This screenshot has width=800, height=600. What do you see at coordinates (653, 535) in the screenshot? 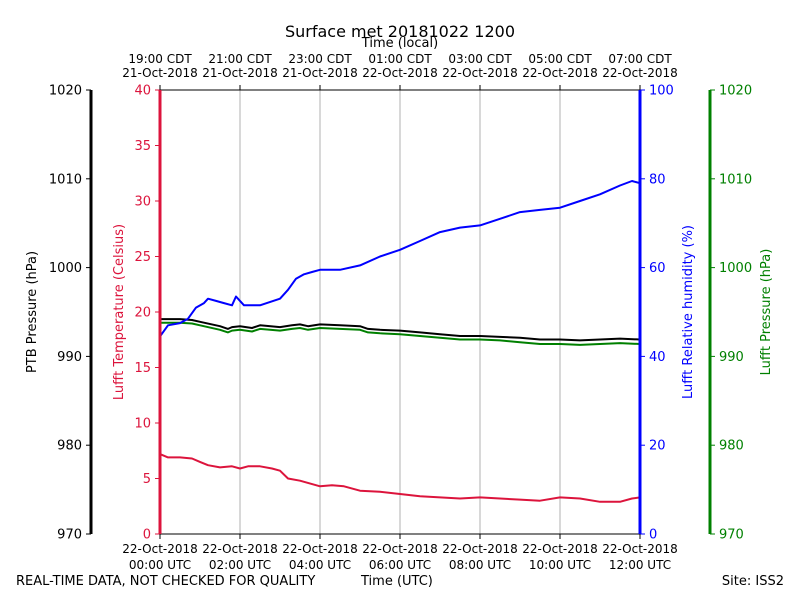
I see `humidity-tick-label: 0` at bounding box center [653, 535].